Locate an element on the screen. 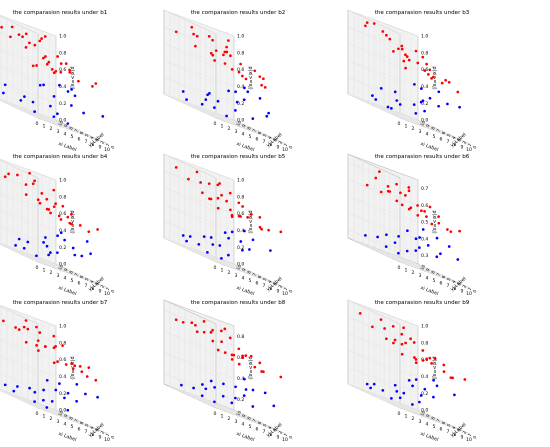 This screenshot has width=550, height=447. y-tick-label: 0 is located at coordinates (291, 437).